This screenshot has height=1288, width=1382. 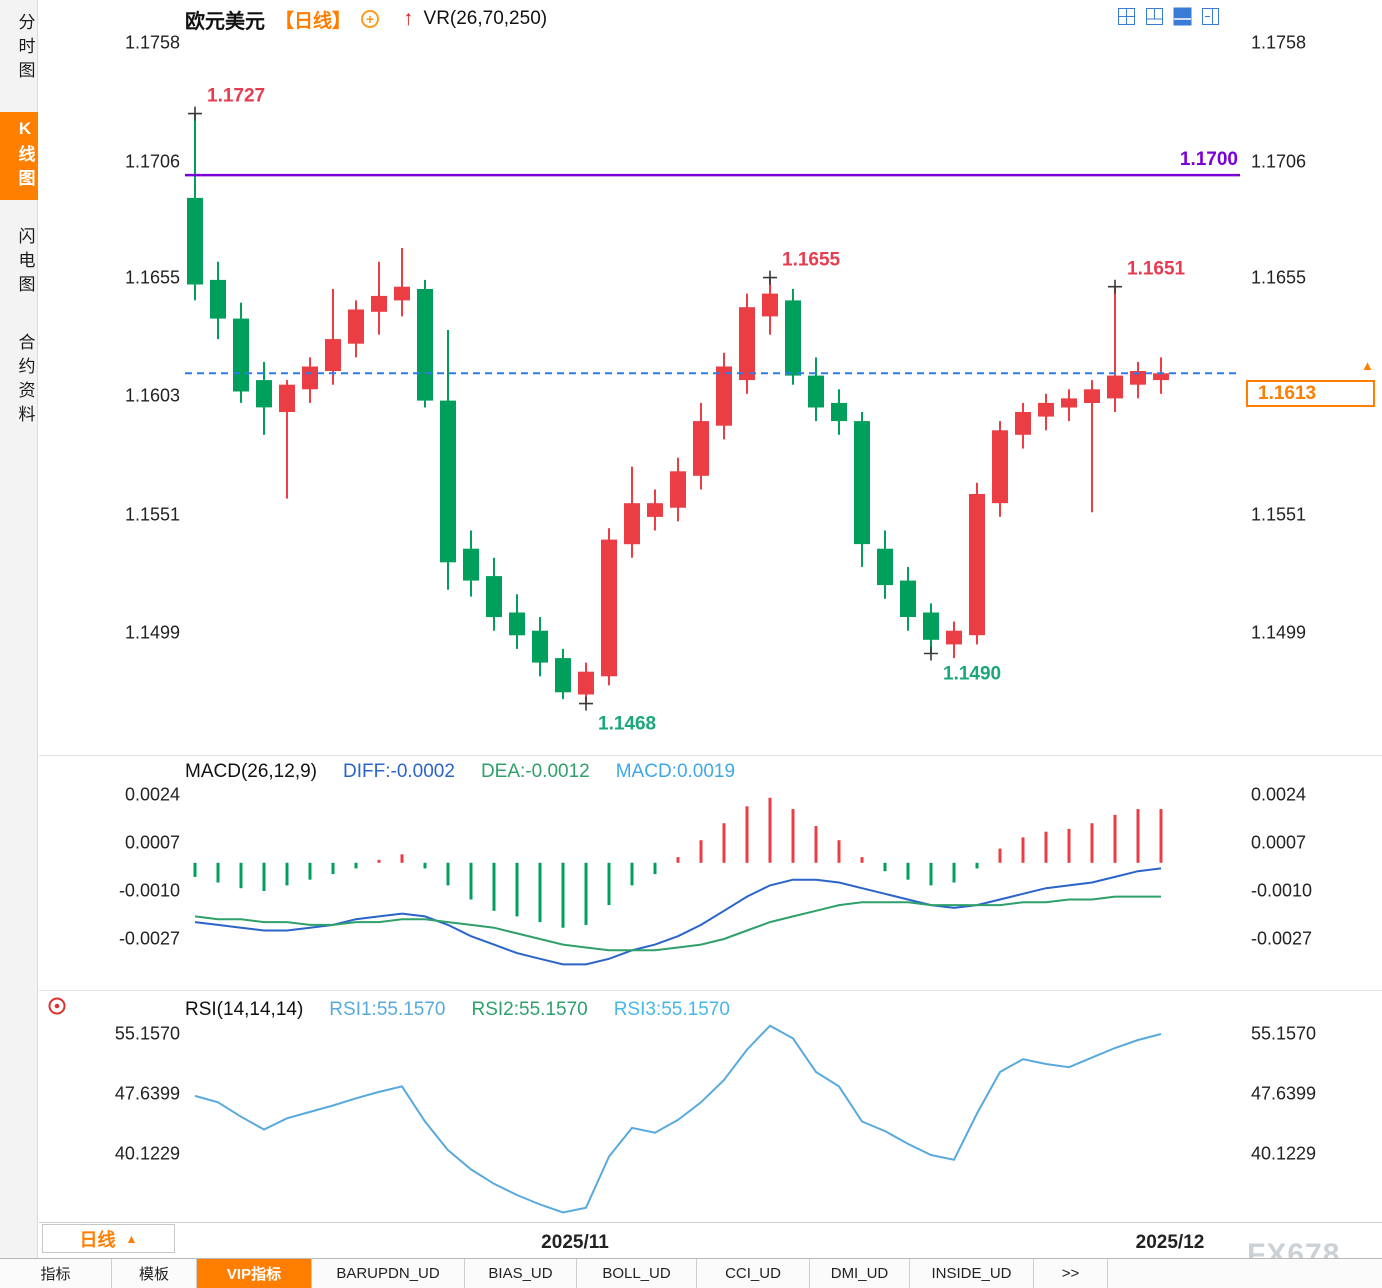 What do you see at coordinates (225, 21) in the screenshot?
I see `symbol-name: 欧元美元` at bounding box center [225, 21].